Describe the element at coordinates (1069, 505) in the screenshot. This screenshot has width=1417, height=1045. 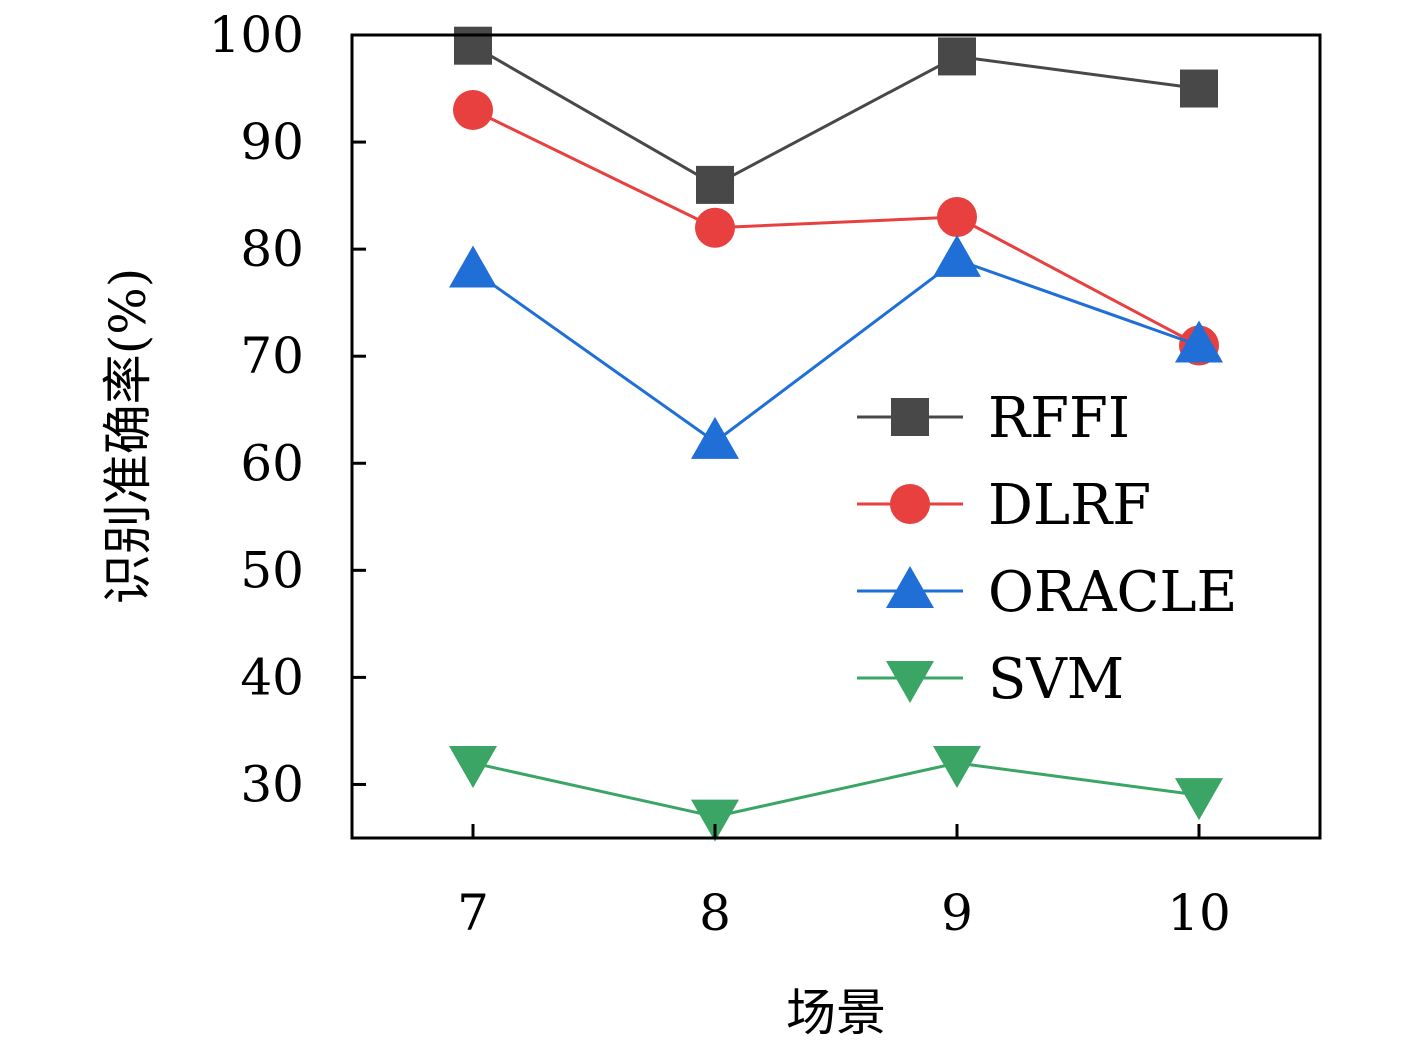
I see `legend-label: DLRF` at that location.